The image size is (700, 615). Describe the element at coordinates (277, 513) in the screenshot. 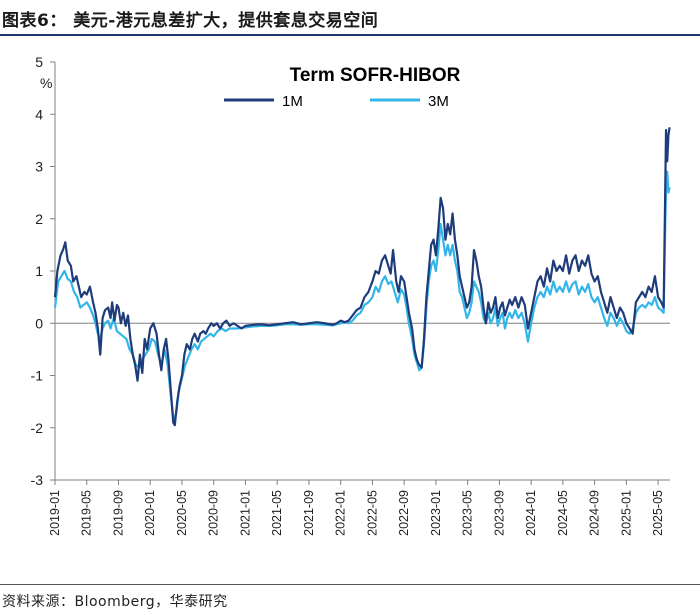

I see `x-tick-label: 2021-05` at that location.